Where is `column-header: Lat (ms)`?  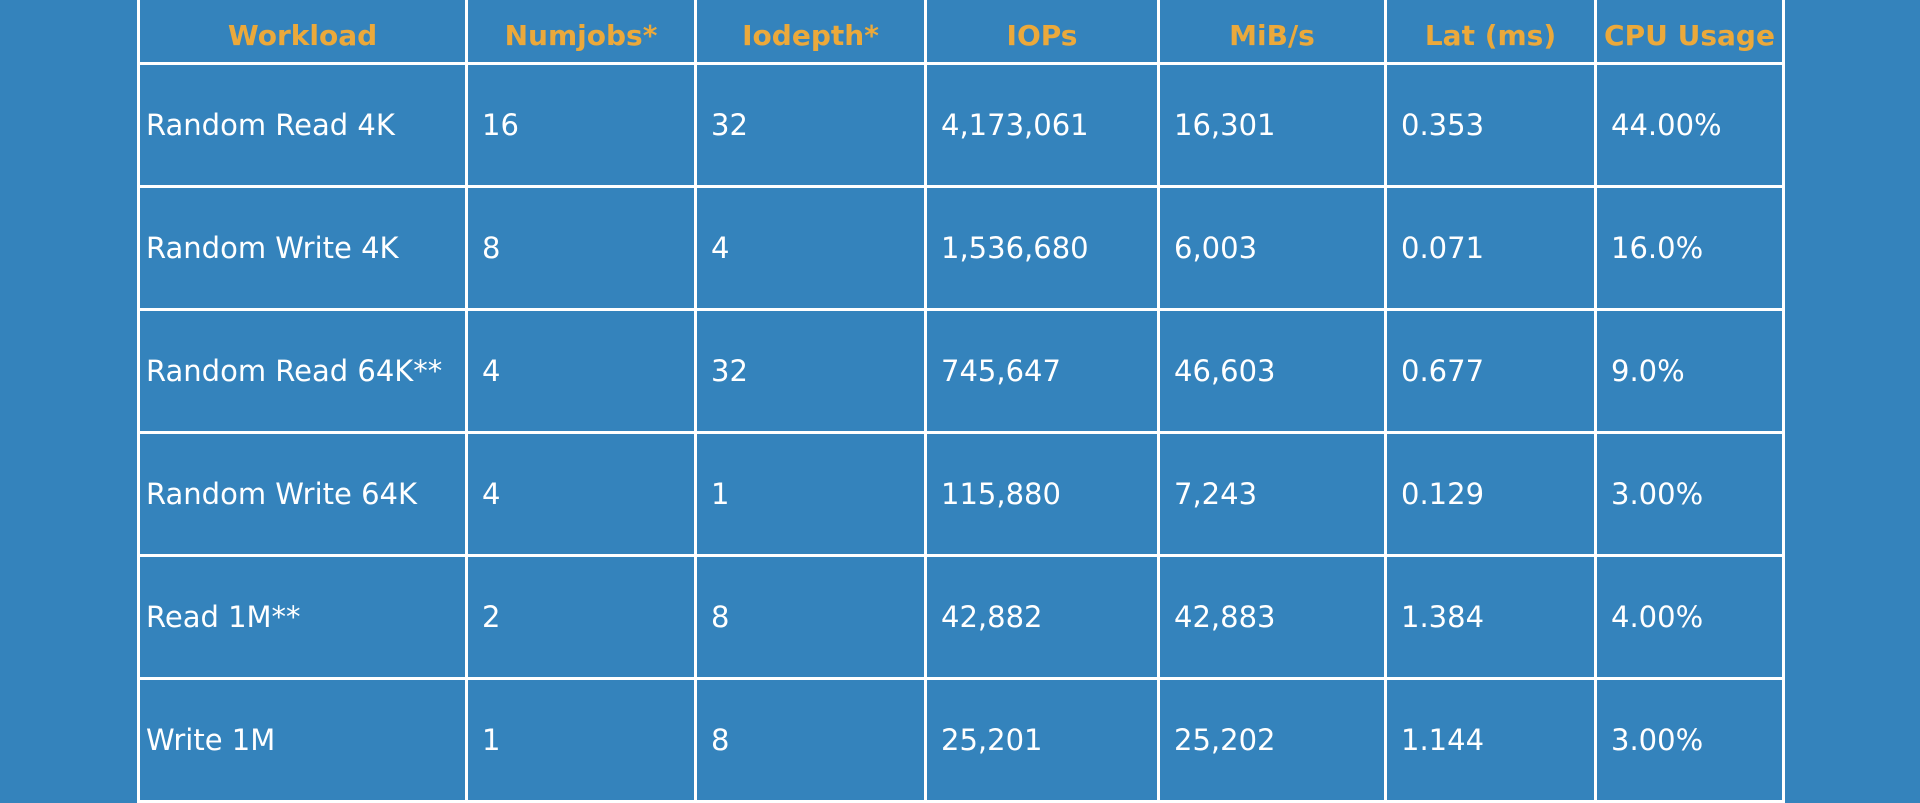
column-header: Lat (ms) is located at coordinates (1490, 32).